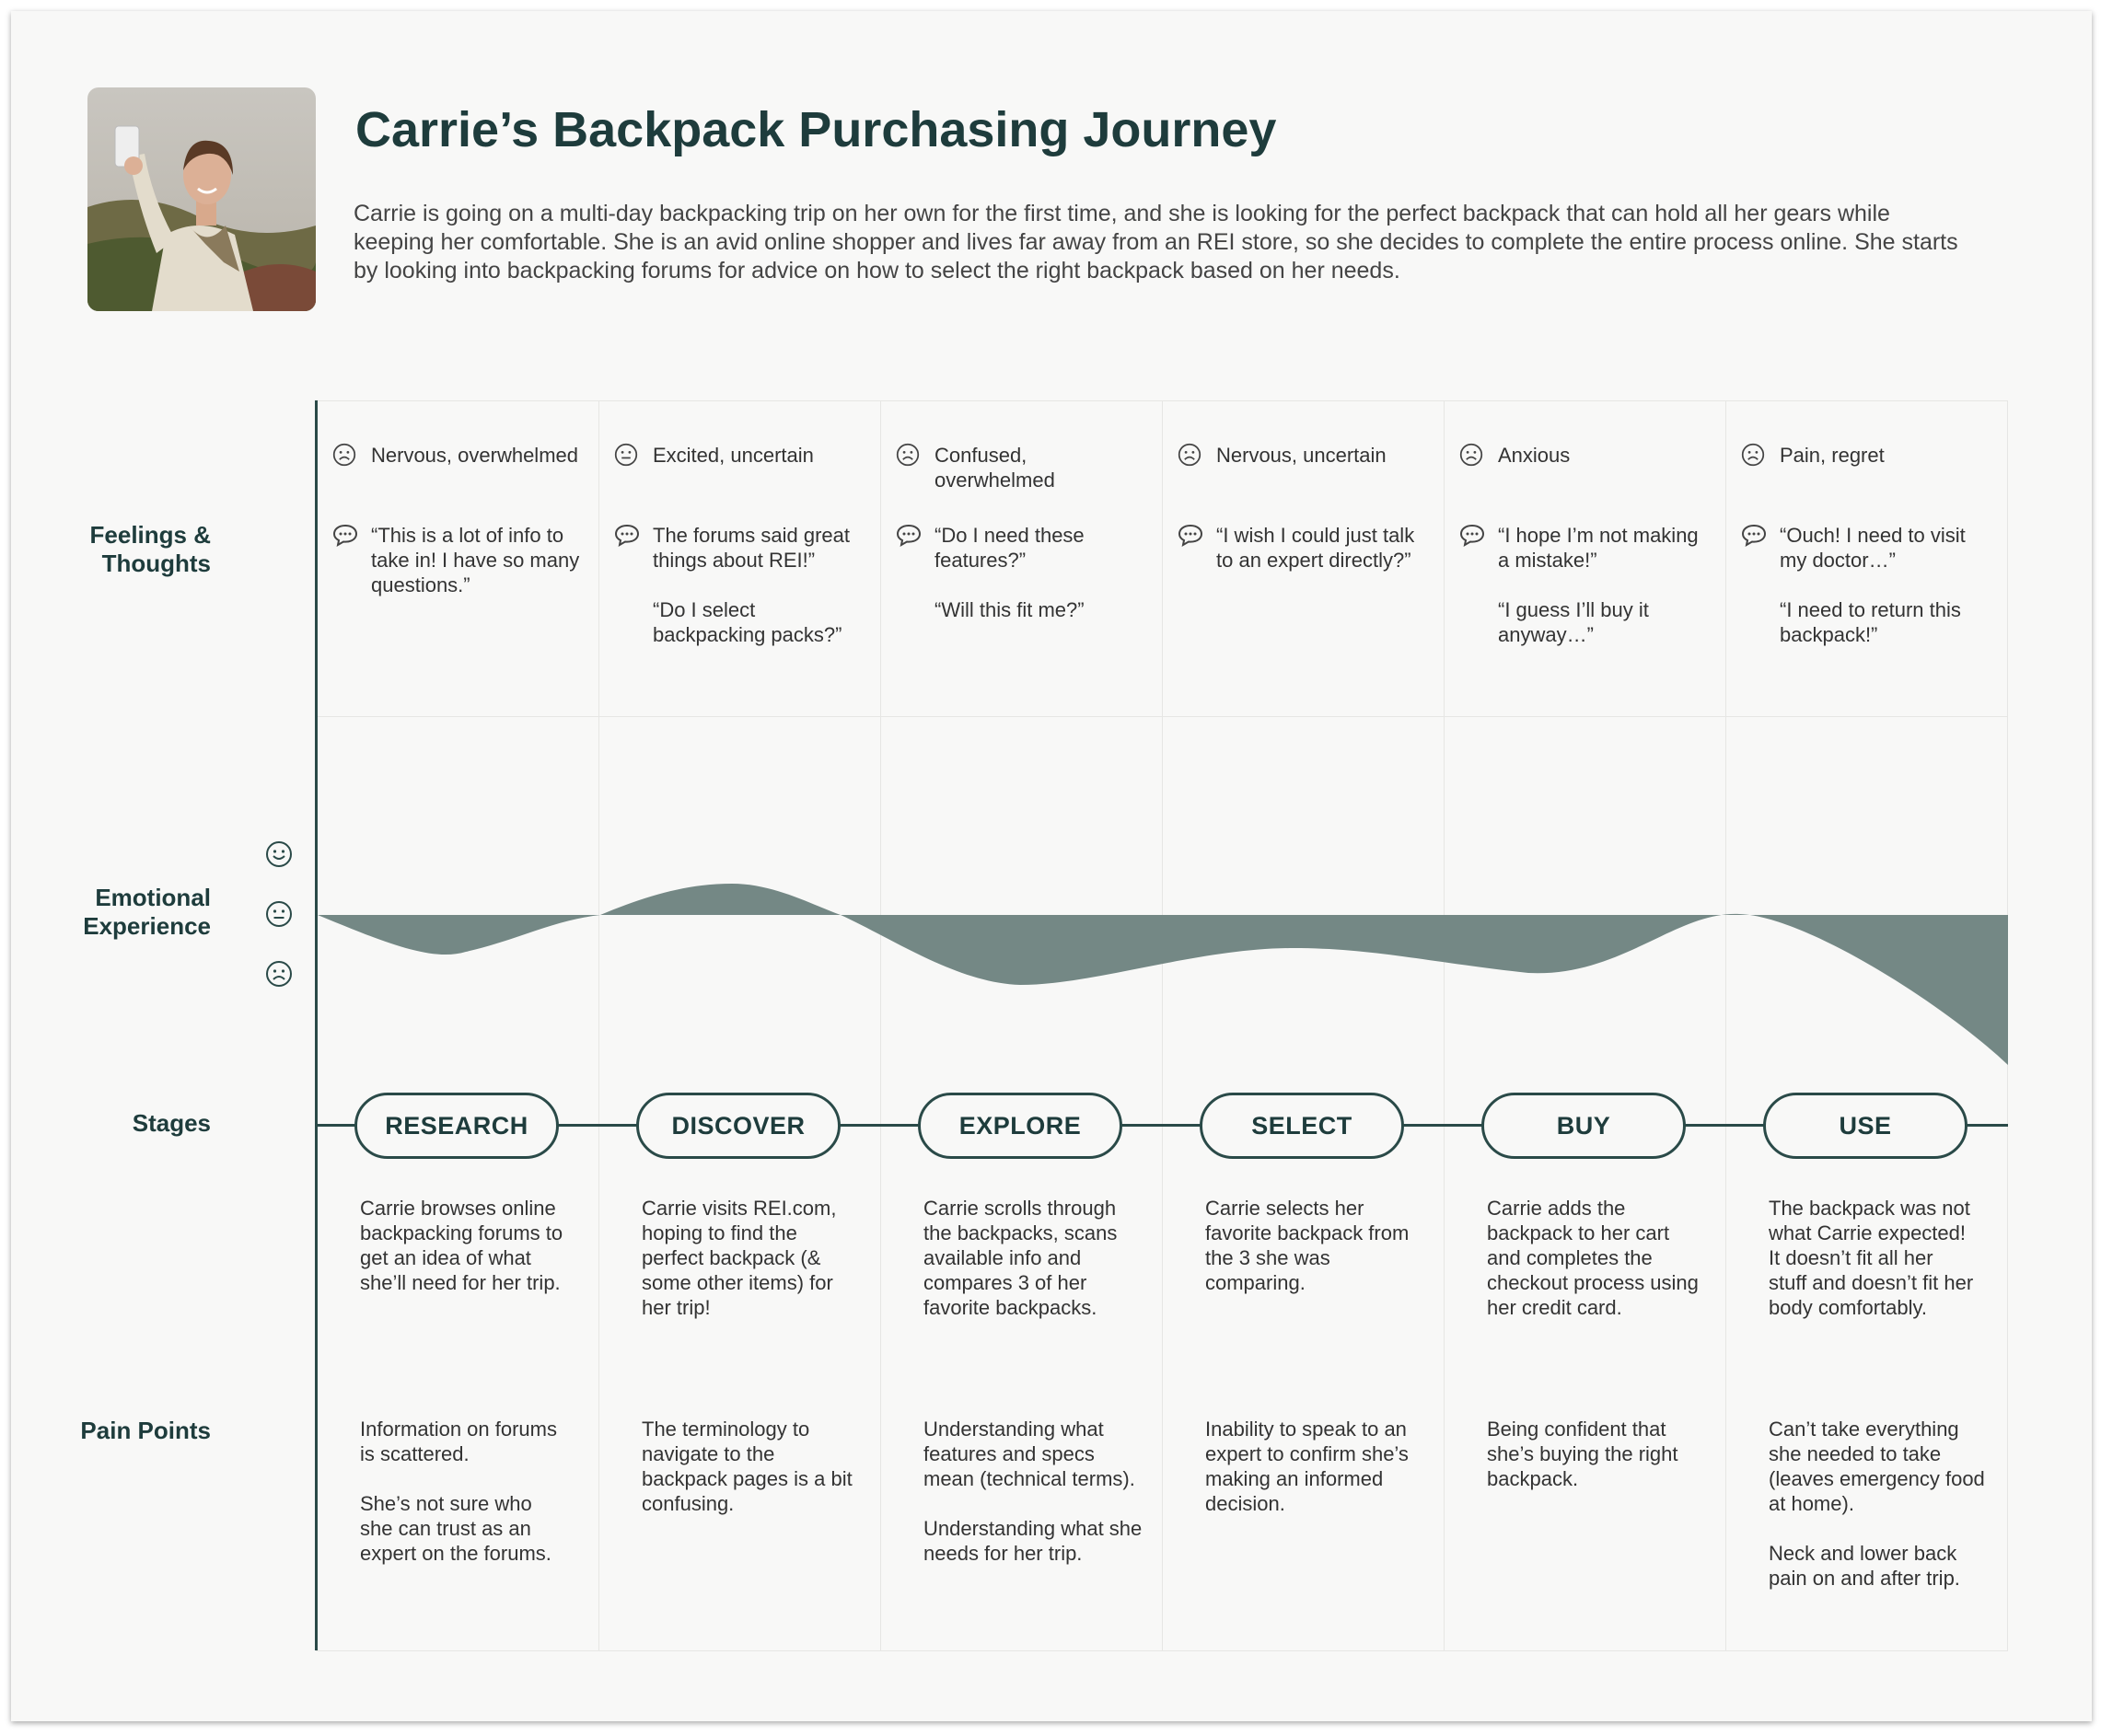 This screenshot has height=1736, width=2101. I want to click on feeling-text: Confused, overwhelmed, so click(995, 468).